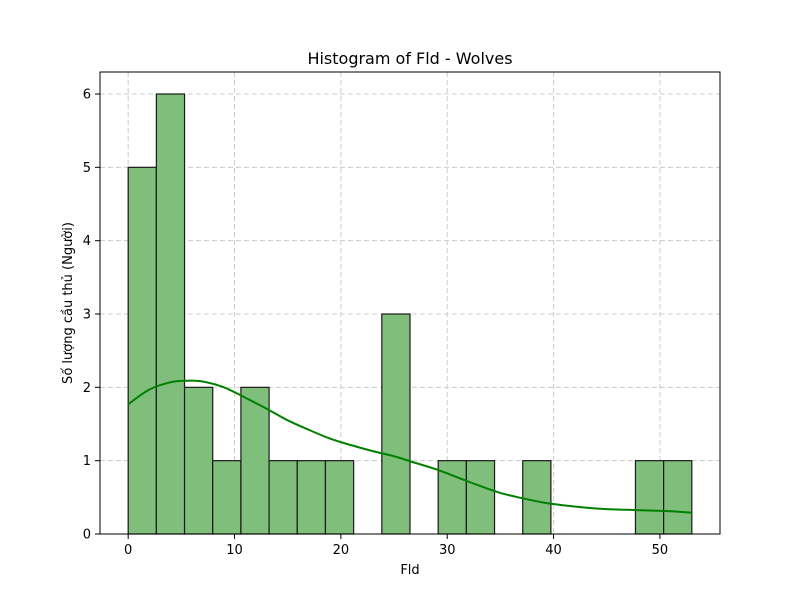 The width and height of the screenshot is (800, 600). What do you see at coordinates (409, 58) in the screenshot?
I see `chart-title: Histogram of Fld - Wolves` at bounding box center [409, 58].